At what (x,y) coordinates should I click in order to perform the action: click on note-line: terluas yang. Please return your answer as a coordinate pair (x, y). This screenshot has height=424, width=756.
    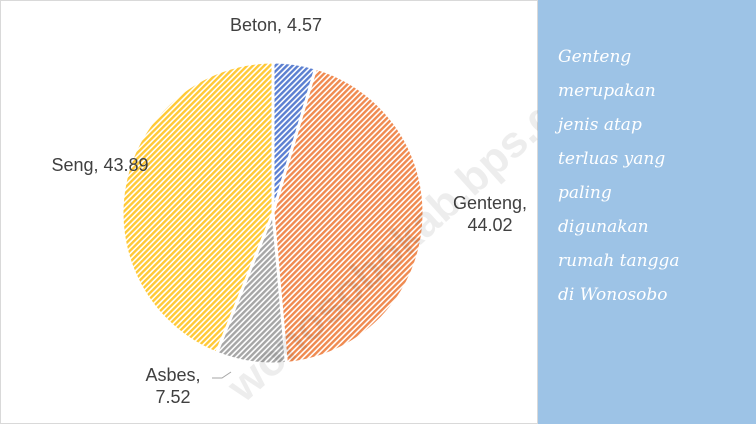
    Looking at the image, I should click on (612, 159).